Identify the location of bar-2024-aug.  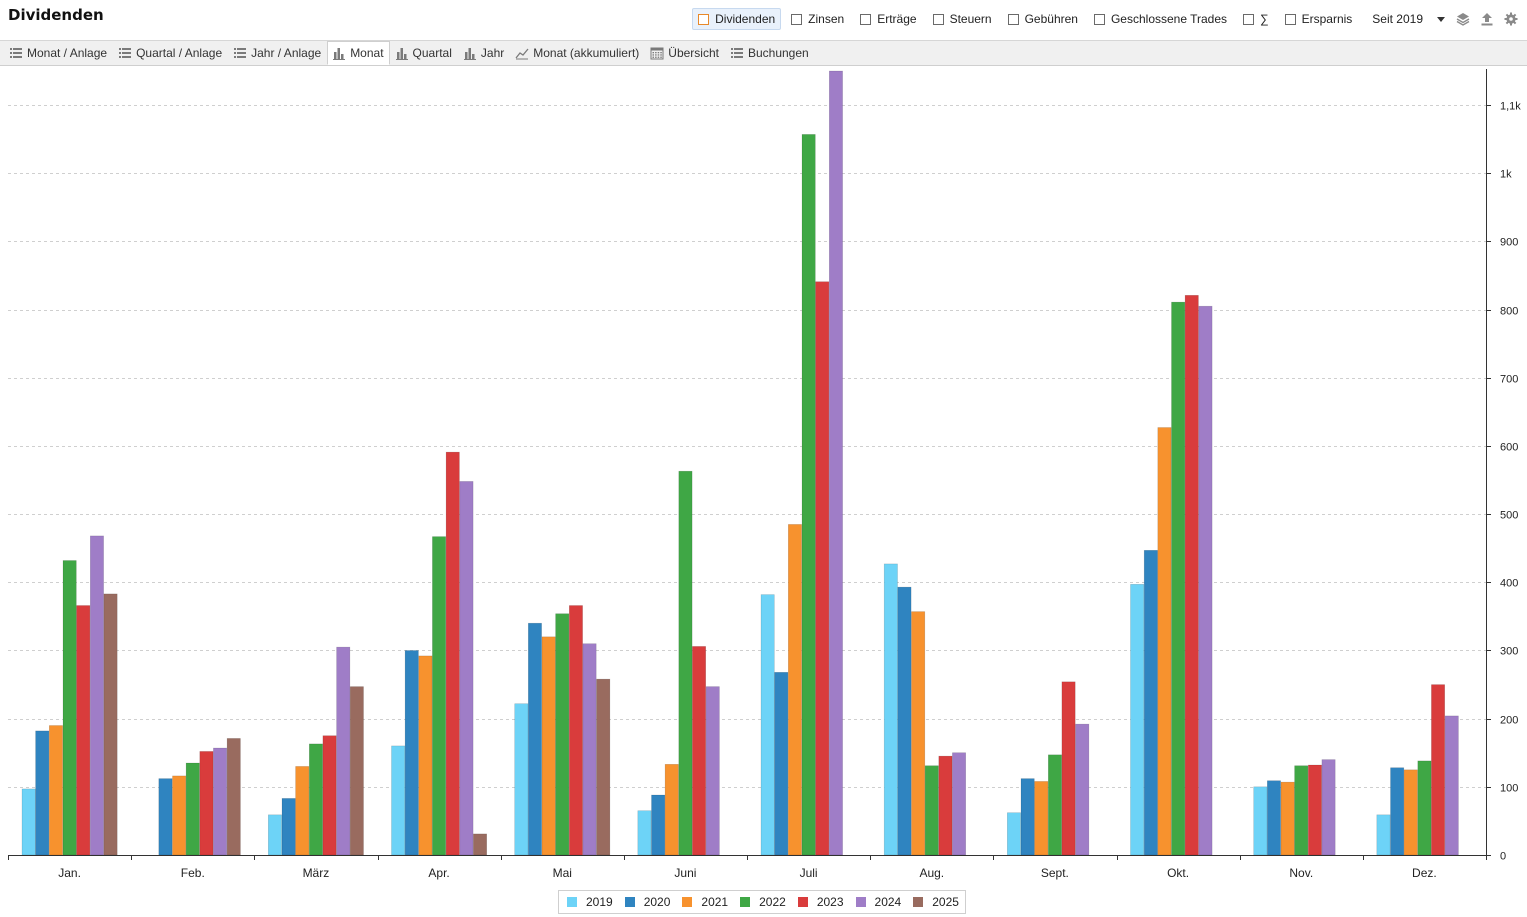
(959, 804).